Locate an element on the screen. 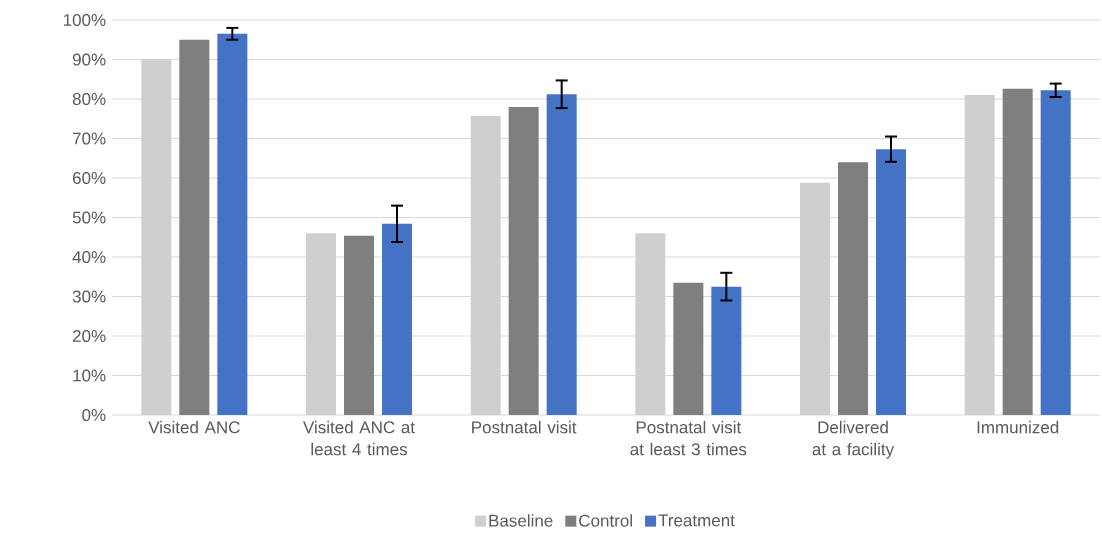 This screenshot has height=537, width=1102. y-tick-label: 50% is located at coordinates (89, 217).